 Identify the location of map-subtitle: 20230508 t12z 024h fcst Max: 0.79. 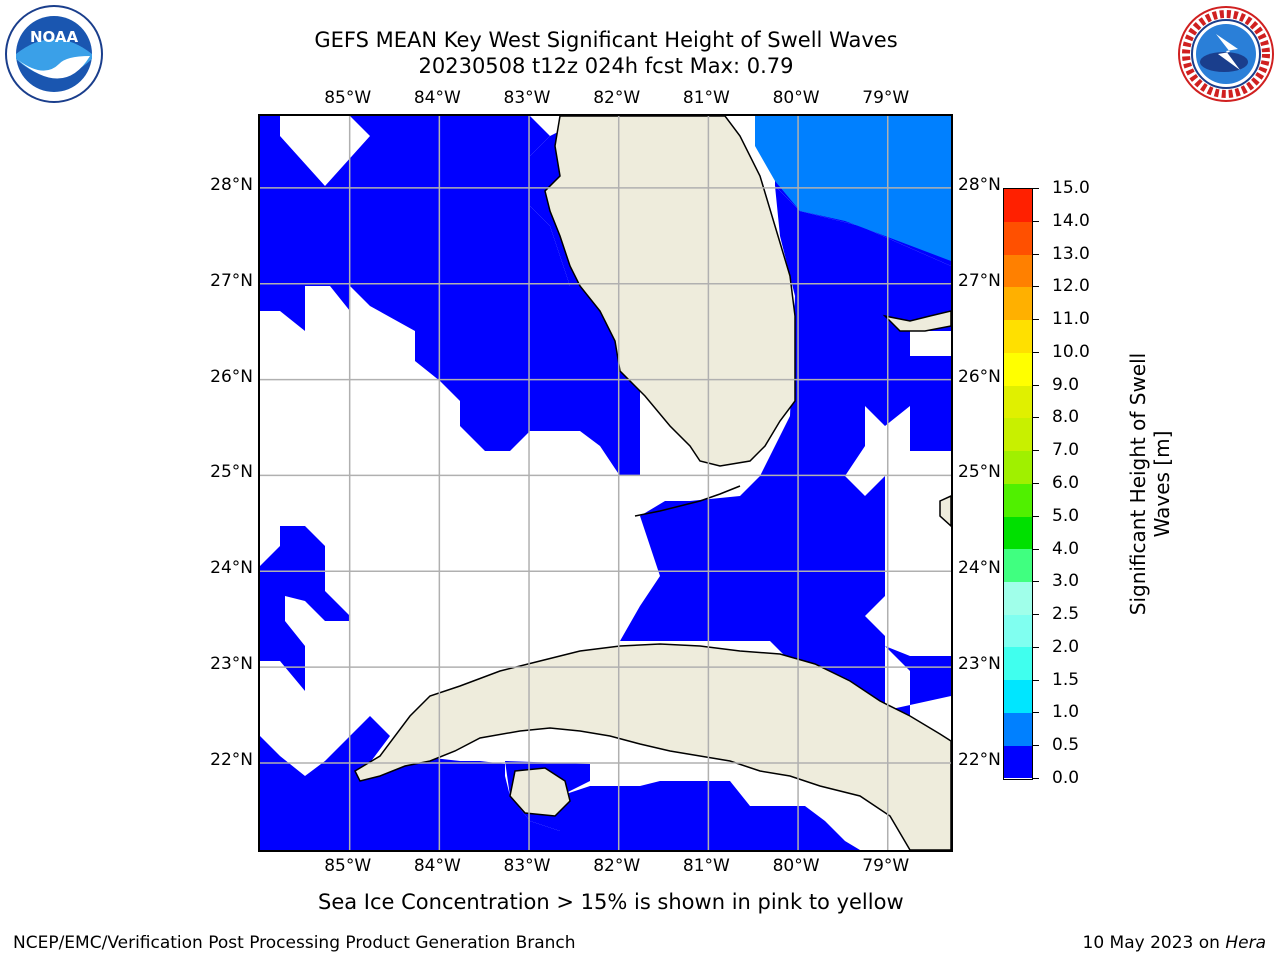
(606, 66).